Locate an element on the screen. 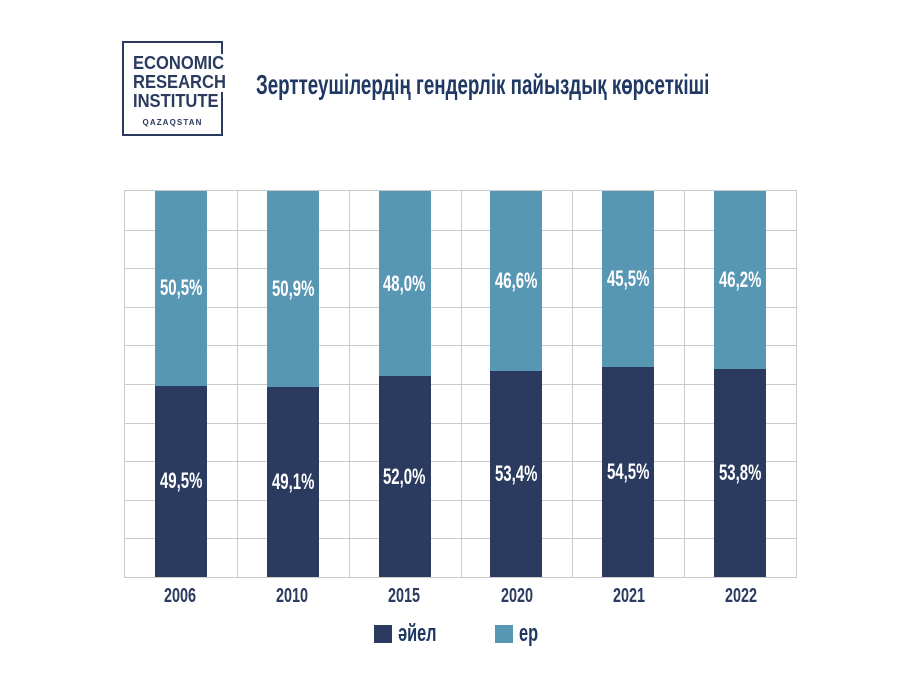 The image size is (924, 674). stacked-bar-2015: 48,0% 52,0% is located at coordinates (404, 384).